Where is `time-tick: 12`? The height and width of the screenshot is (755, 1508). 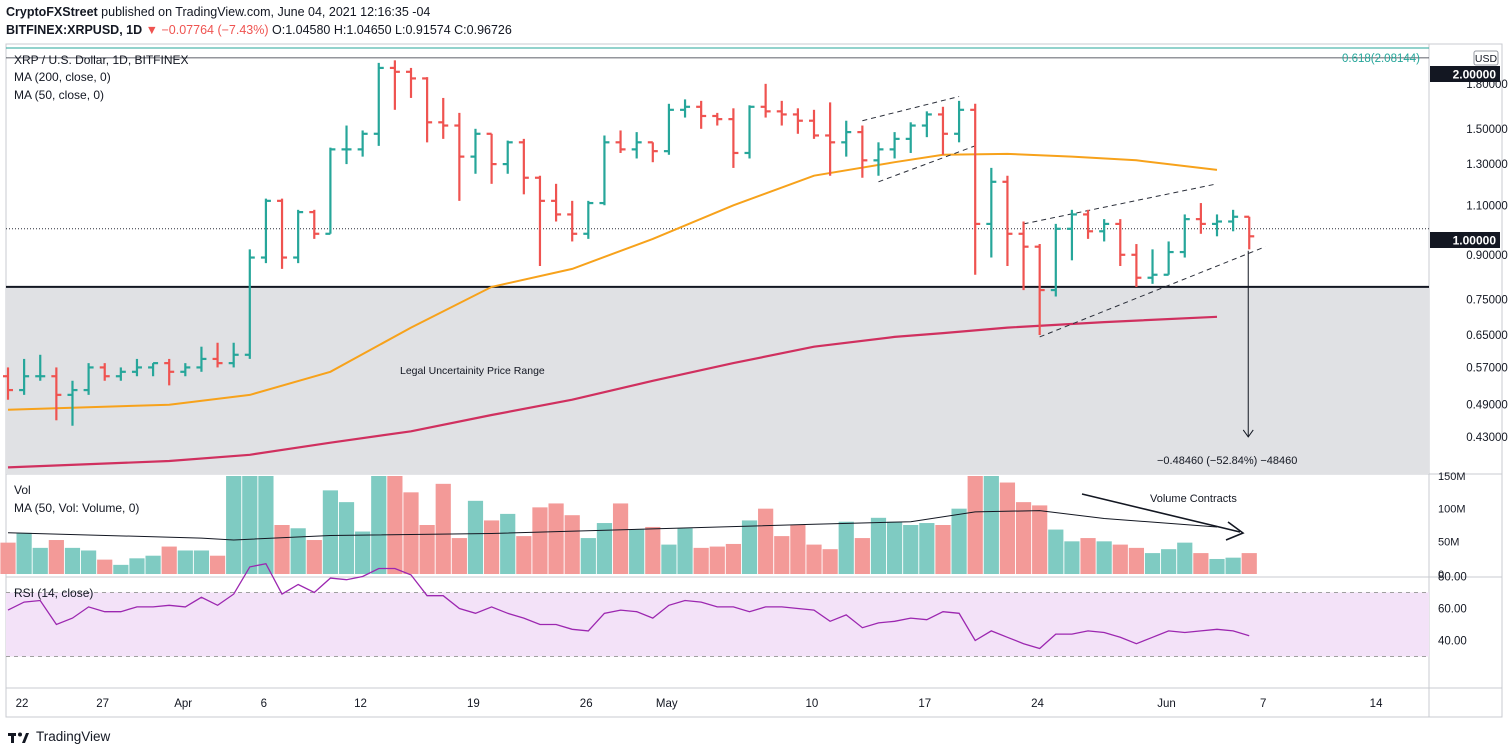 time-tick: 12 is located at coordinates (360, 704).